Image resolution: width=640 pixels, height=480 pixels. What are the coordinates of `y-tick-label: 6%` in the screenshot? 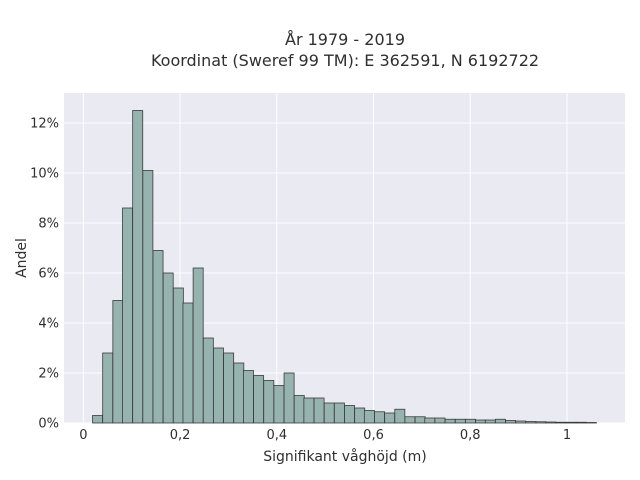 It's located at (48, 274).